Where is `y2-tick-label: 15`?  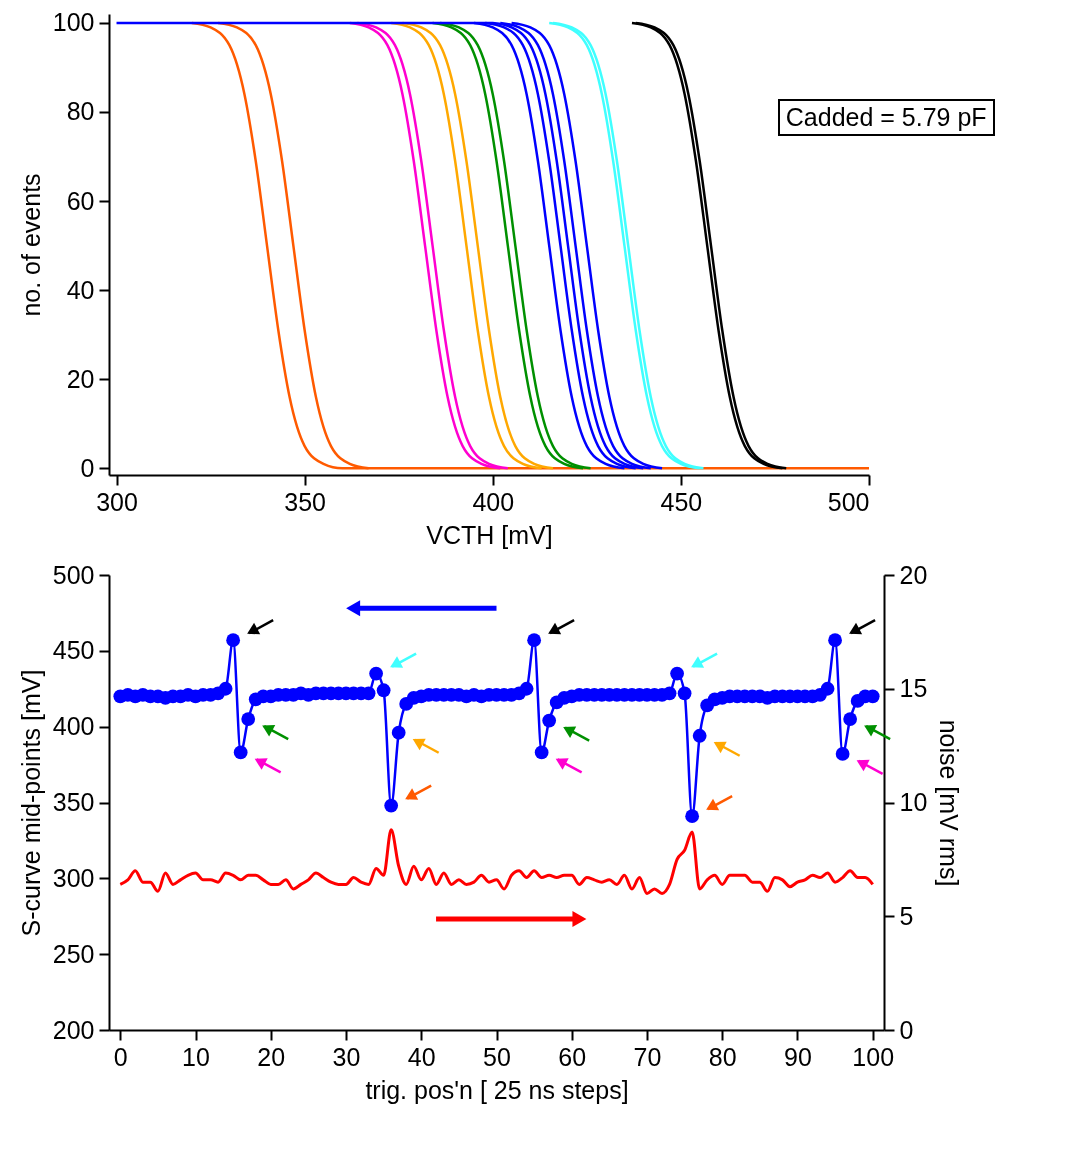
y2-tick-label: 15 is located at coordinates (913, 688).